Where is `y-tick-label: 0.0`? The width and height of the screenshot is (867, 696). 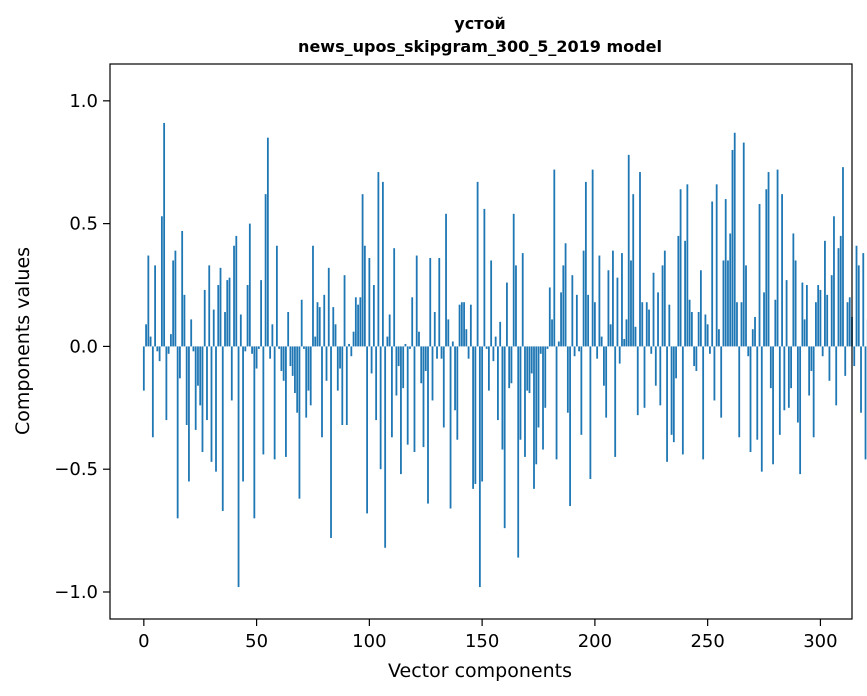 y-tick-label: 0.0 is located at coordinates (83, 346).